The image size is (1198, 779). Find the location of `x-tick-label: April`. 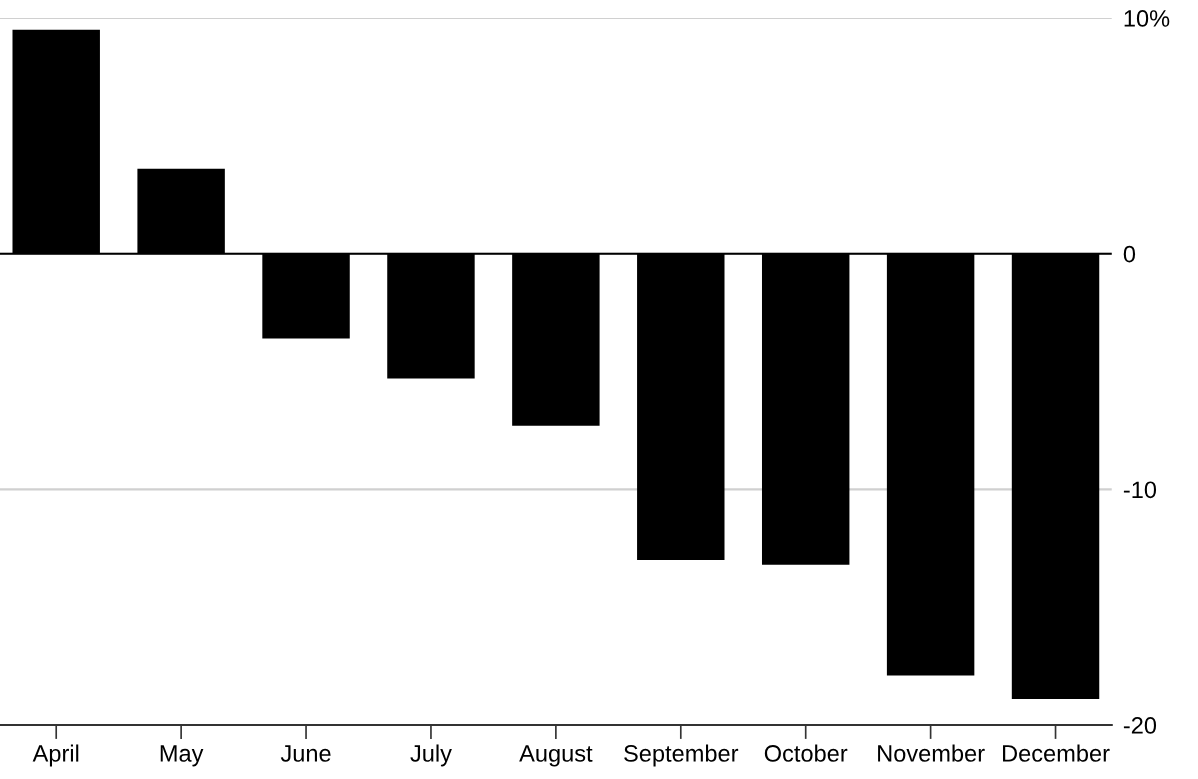

x-tick-label: April is located at coordinates (55, 755).